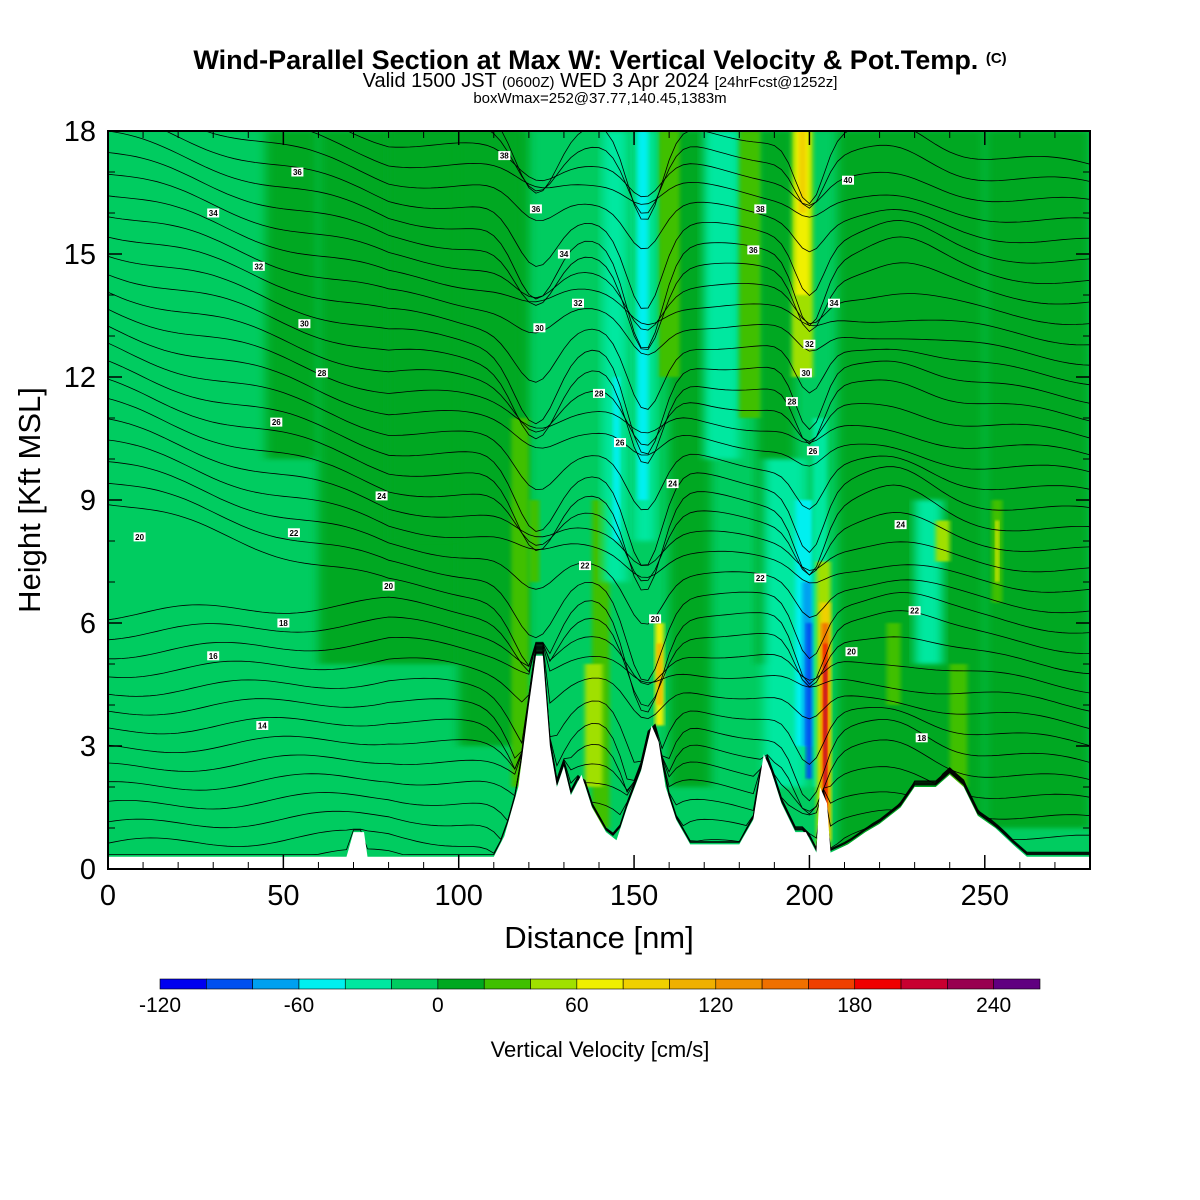  What do you see at coordinates (80, 132) in the screenshot?
I see `y-tick-label: 18` at bounding box center [80, 132].